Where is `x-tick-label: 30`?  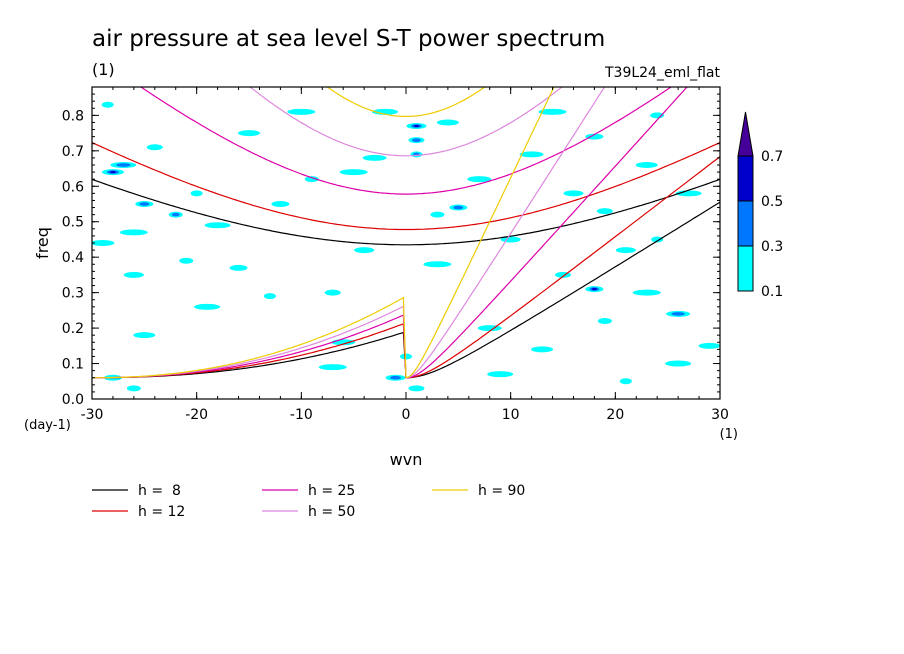 x-tick-label: 30 is located at coordinates (720, 415).